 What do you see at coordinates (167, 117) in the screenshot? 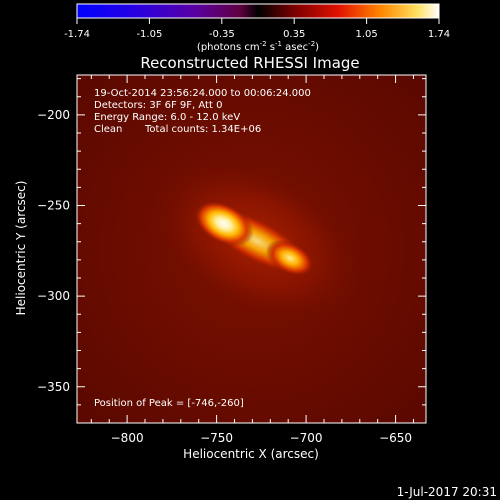
I see `energy-range: Energy Range: 6.0 - 12.0 keV` at bounding box center [167, 117].